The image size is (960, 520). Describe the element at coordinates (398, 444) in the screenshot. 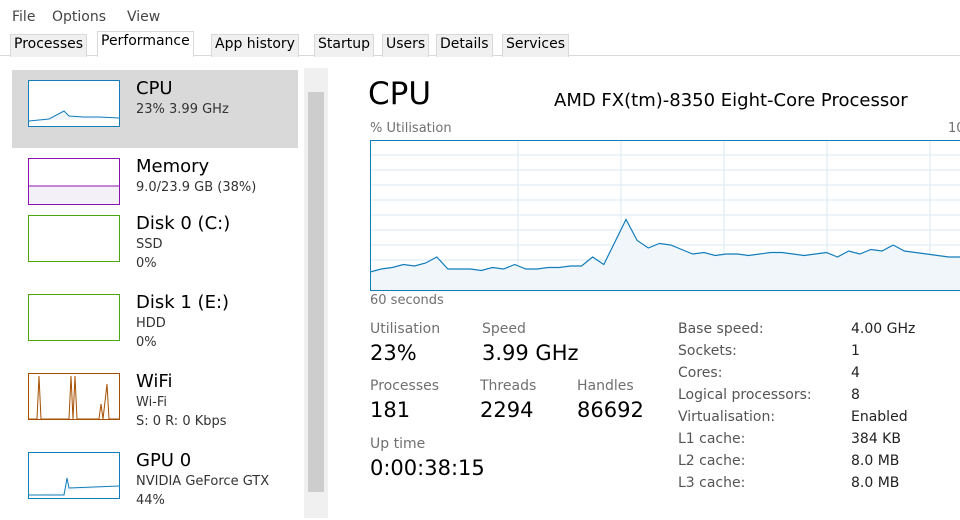

I see `stat-label: Up time` at that location.